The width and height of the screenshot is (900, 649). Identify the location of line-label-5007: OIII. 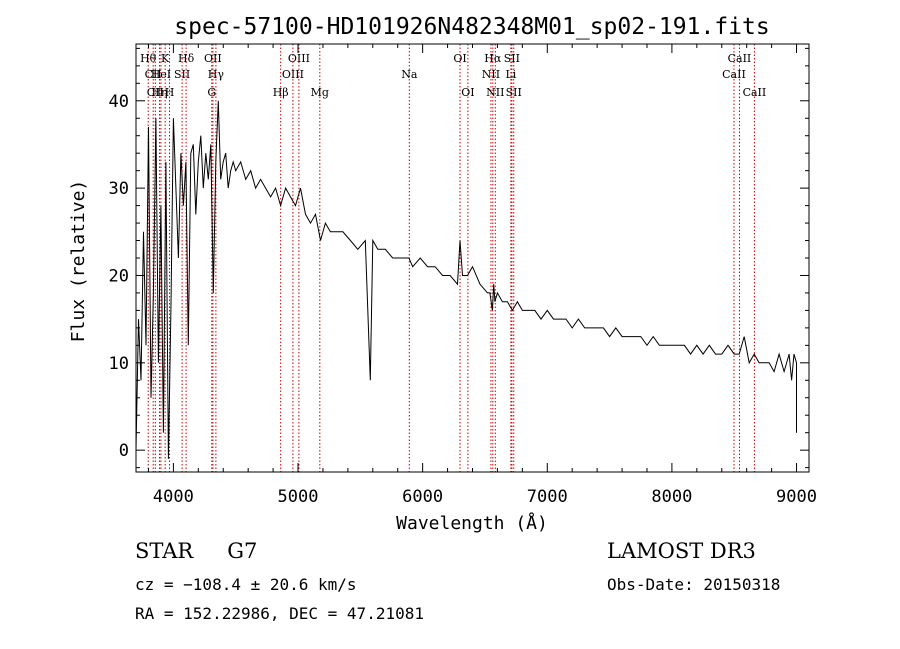
(299, 58).